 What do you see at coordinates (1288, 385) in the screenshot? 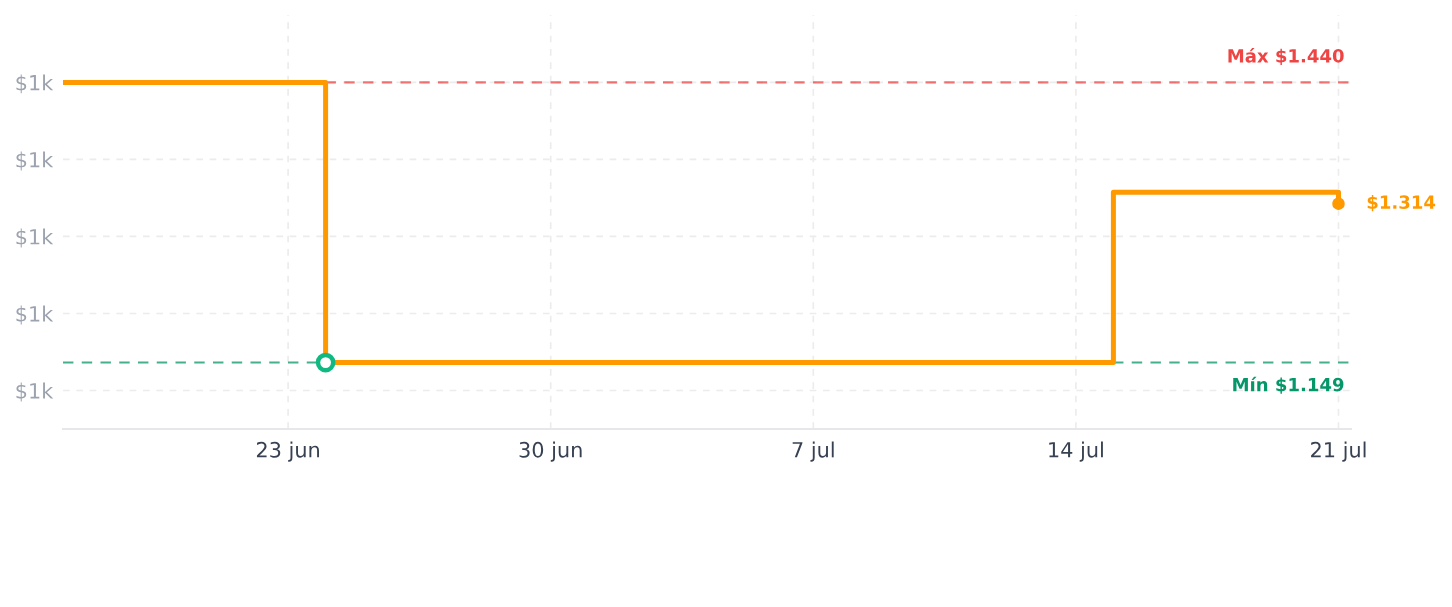
I see `ref-line-label: Mín $1.149` at bounding box center [1288, 385].